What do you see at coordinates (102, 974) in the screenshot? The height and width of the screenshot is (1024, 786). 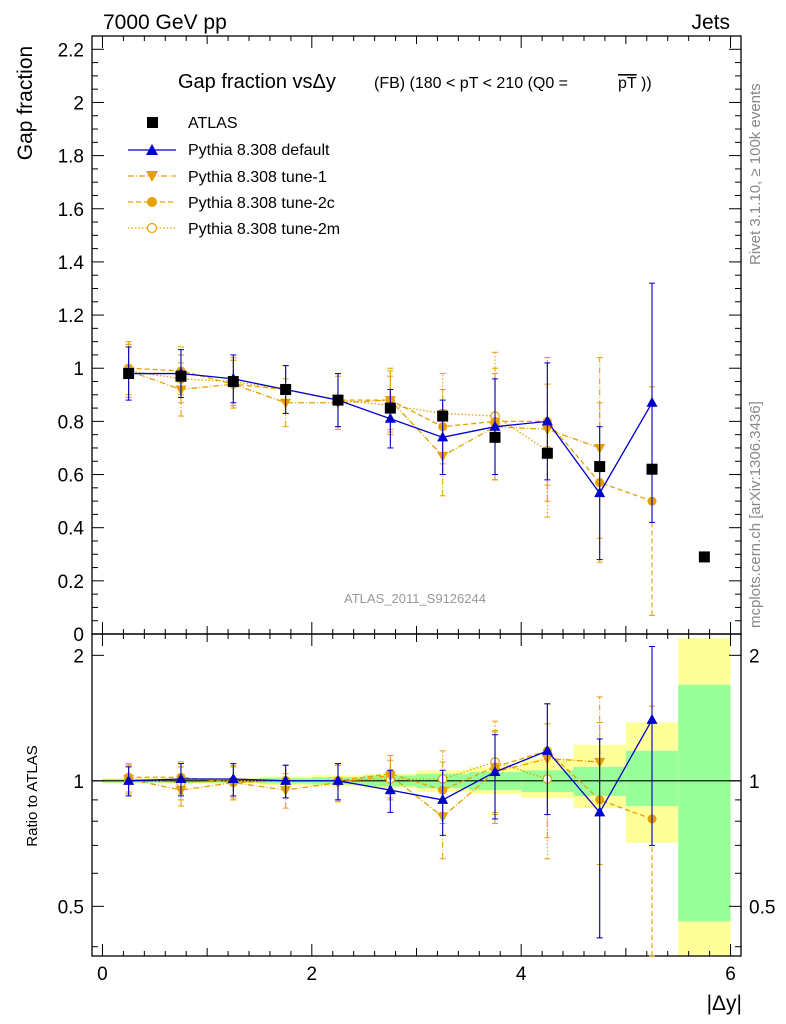 I see `x-tick-label: 0` at bounding box center [102, 974].